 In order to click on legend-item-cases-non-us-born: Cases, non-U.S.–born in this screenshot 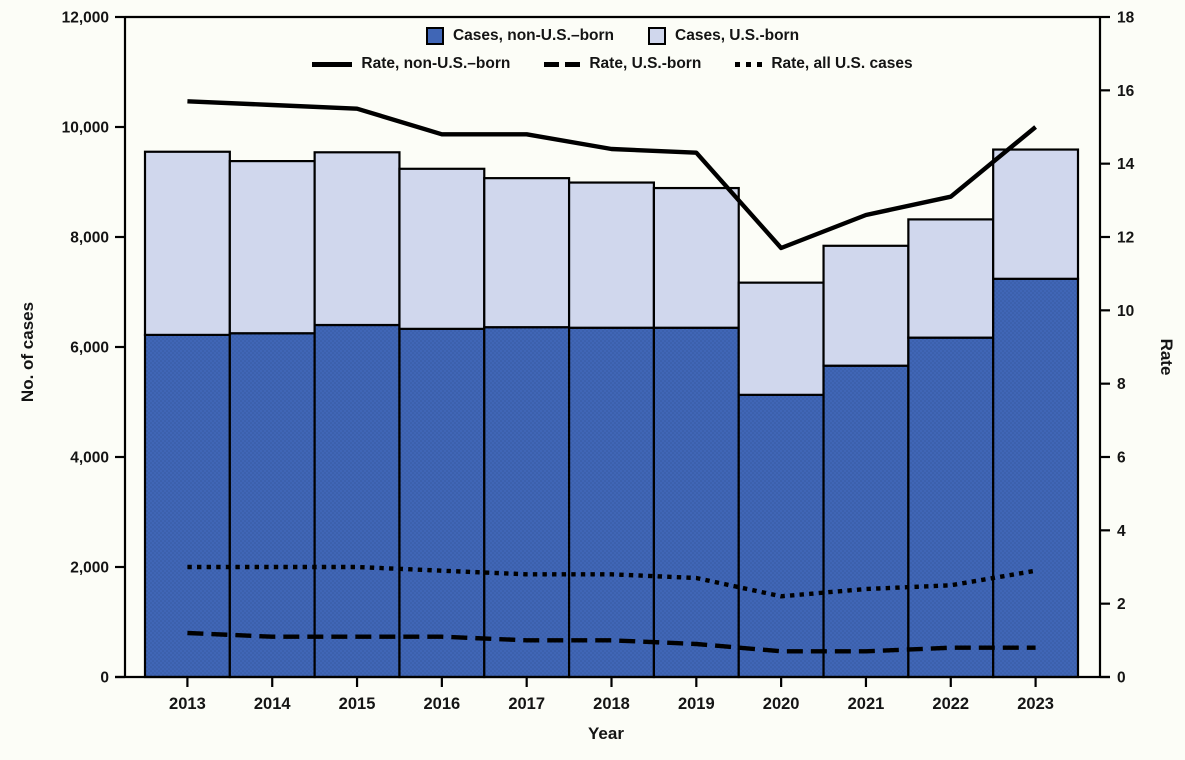, I will do `click(520, 36)`.